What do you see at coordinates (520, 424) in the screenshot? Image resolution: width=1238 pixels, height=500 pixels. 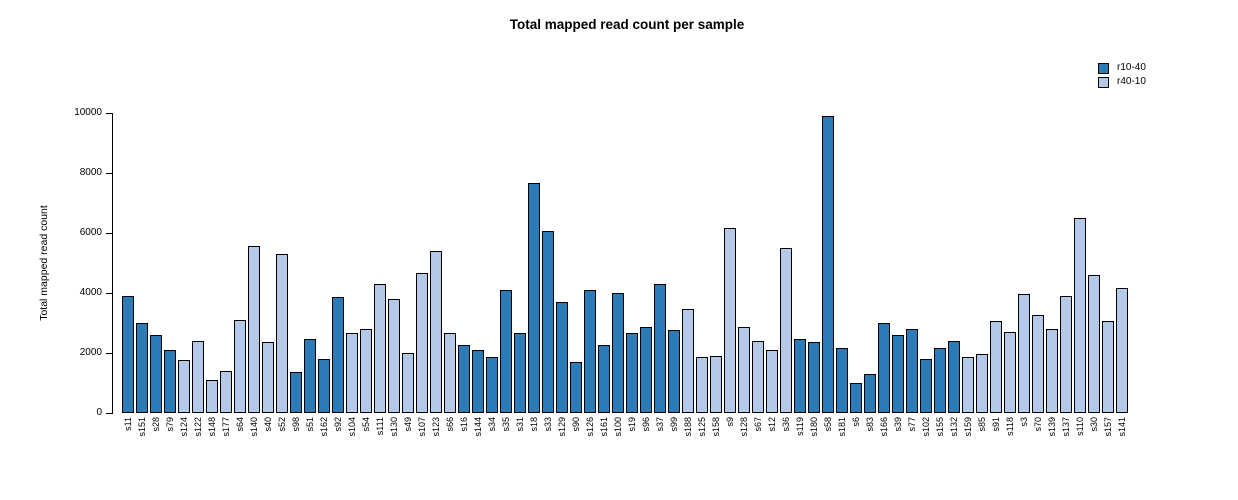 I see `x-tick-label-s31: s31` at bounding box center [520, 424].